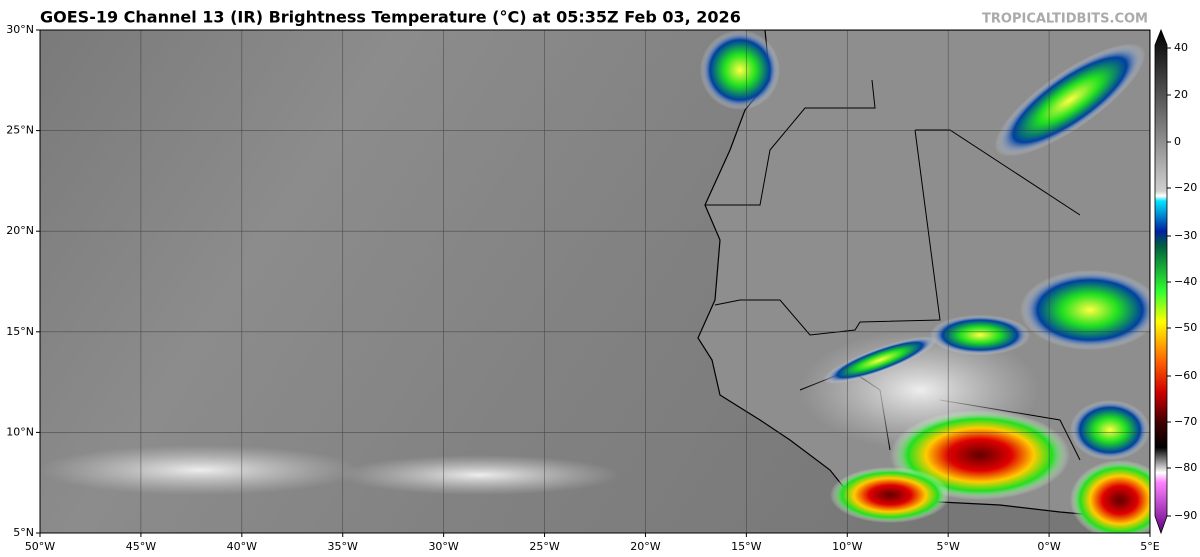 The width and height of the screenshot is (1200, 557). I want to click on watermark: TROPICALTIDBITS.COM, so click(1065, 19).